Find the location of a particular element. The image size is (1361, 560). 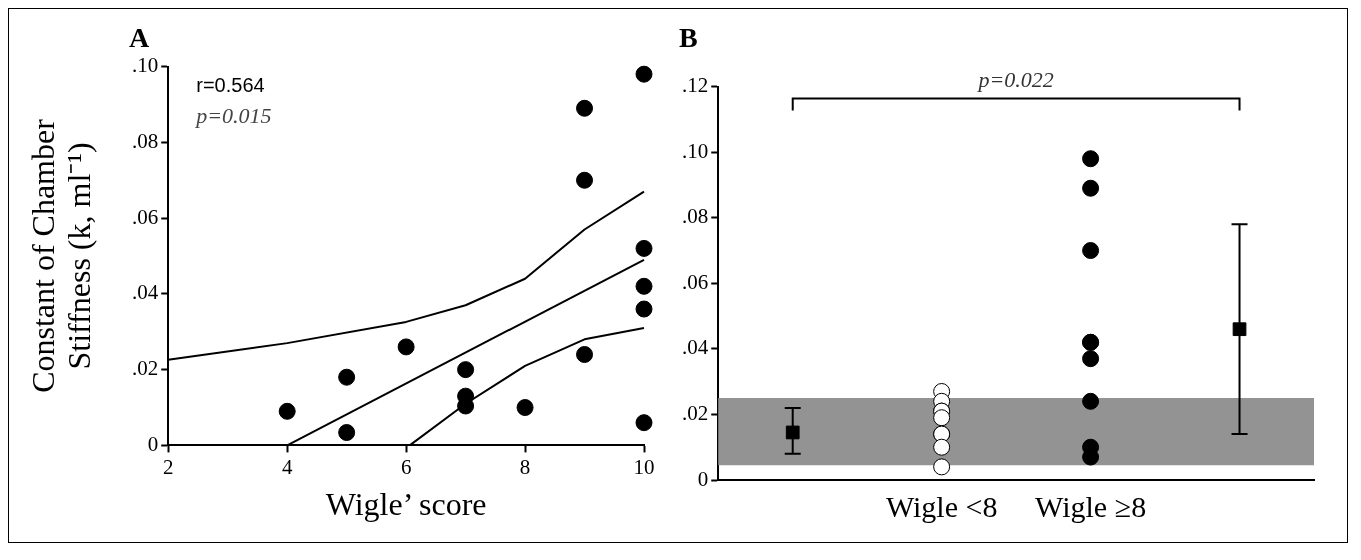

x-tick-label: 4 is located at coordinates (287, 466).